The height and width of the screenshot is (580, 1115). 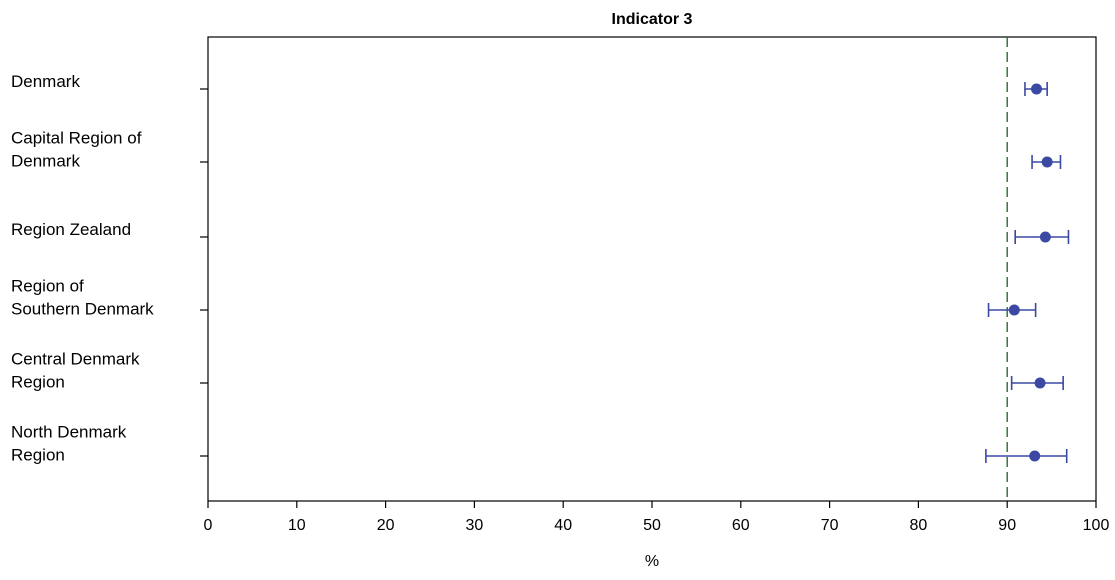 I want to click on x-tick-label: 100, so click(x=1096, y=525).